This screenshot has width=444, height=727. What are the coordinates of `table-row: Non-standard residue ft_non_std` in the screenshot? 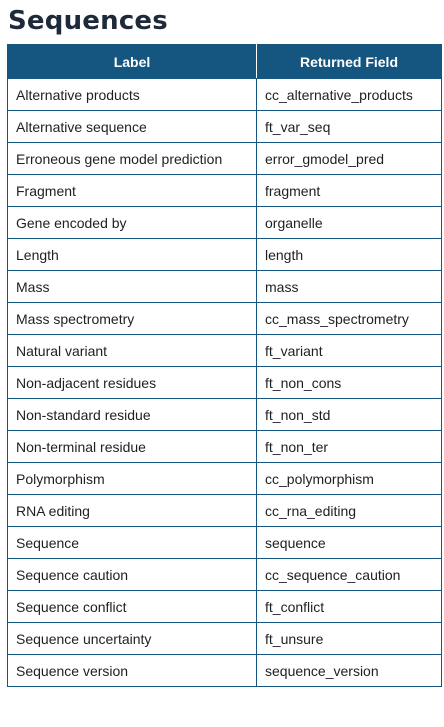 It's located at (224, 414).